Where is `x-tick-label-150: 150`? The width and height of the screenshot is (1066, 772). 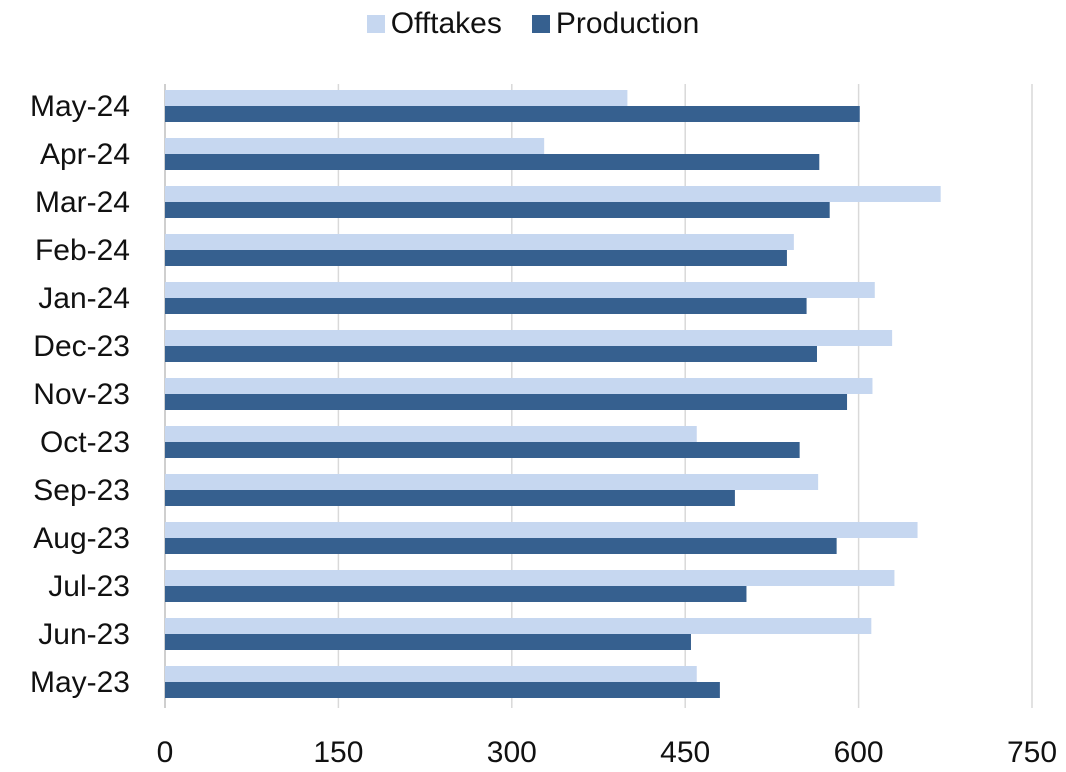 x-tick-label-150: 150 is located at coordinates (338, 752).